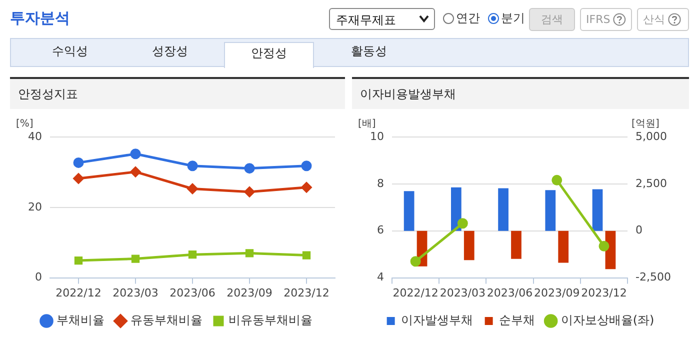 This screenshot has width=697, height=342. I want to click on text: 성장성, so click(170, 51).